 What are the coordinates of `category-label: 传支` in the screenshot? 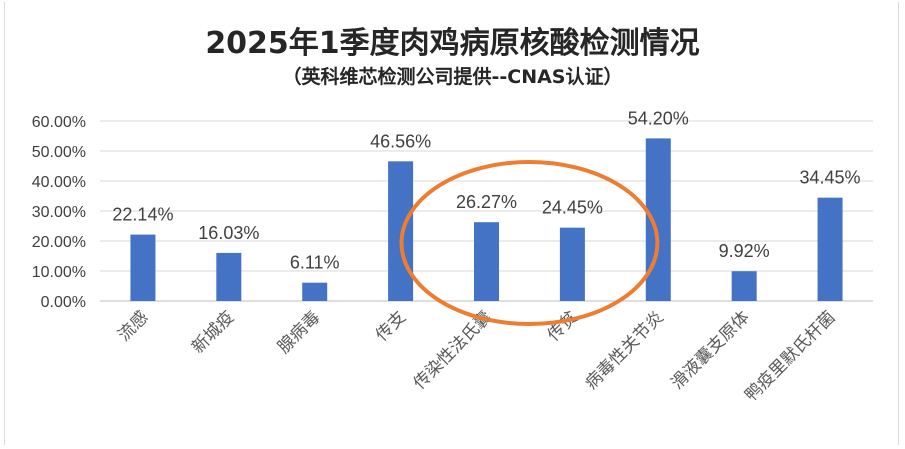 It's located at (391, 326).